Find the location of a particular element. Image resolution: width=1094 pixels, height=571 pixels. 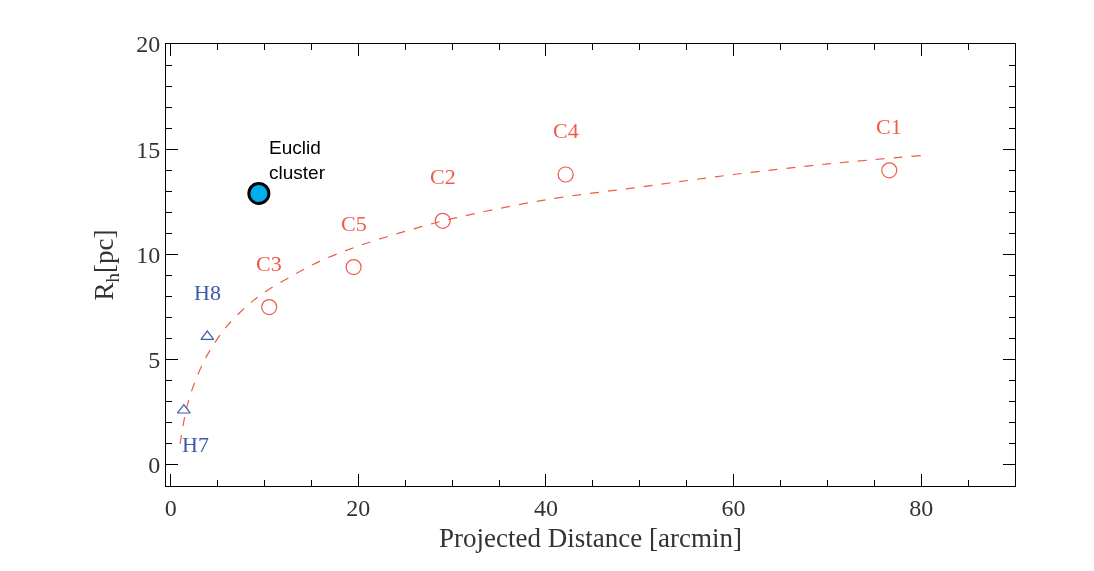

annotation: H8 is located at coordinates (207, 292).